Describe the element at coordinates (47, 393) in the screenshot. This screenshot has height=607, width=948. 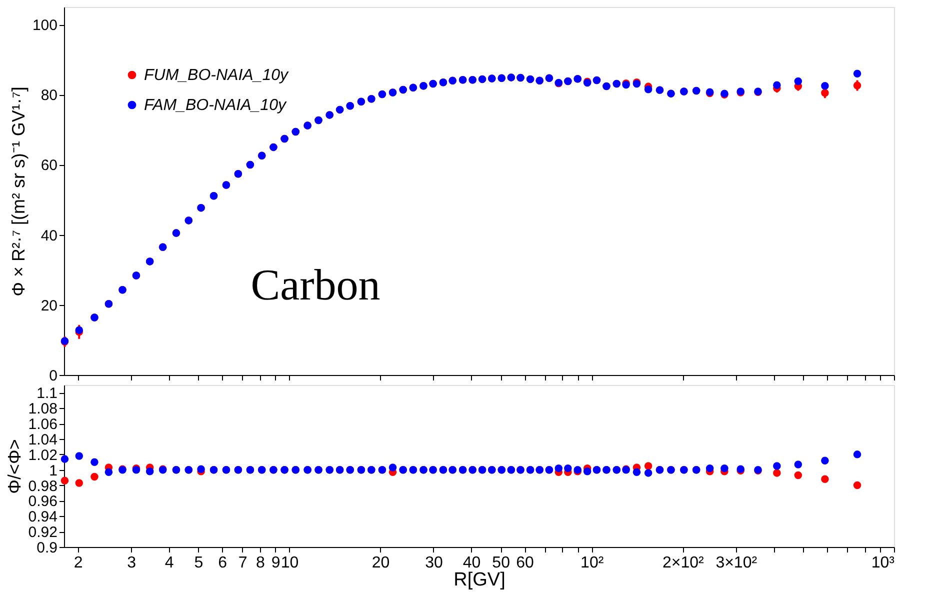
I see `y-tick-label: 1.1` at that location.